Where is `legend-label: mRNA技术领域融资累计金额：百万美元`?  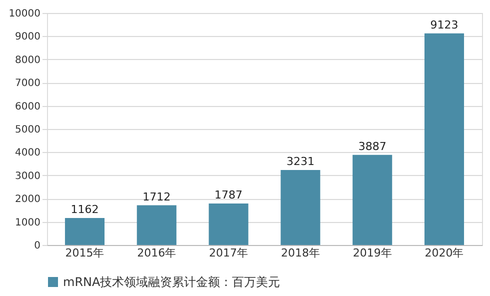
legend-label: mRNA技术领域融资累计金额：百万美元 is located at coordinates (171, 282).